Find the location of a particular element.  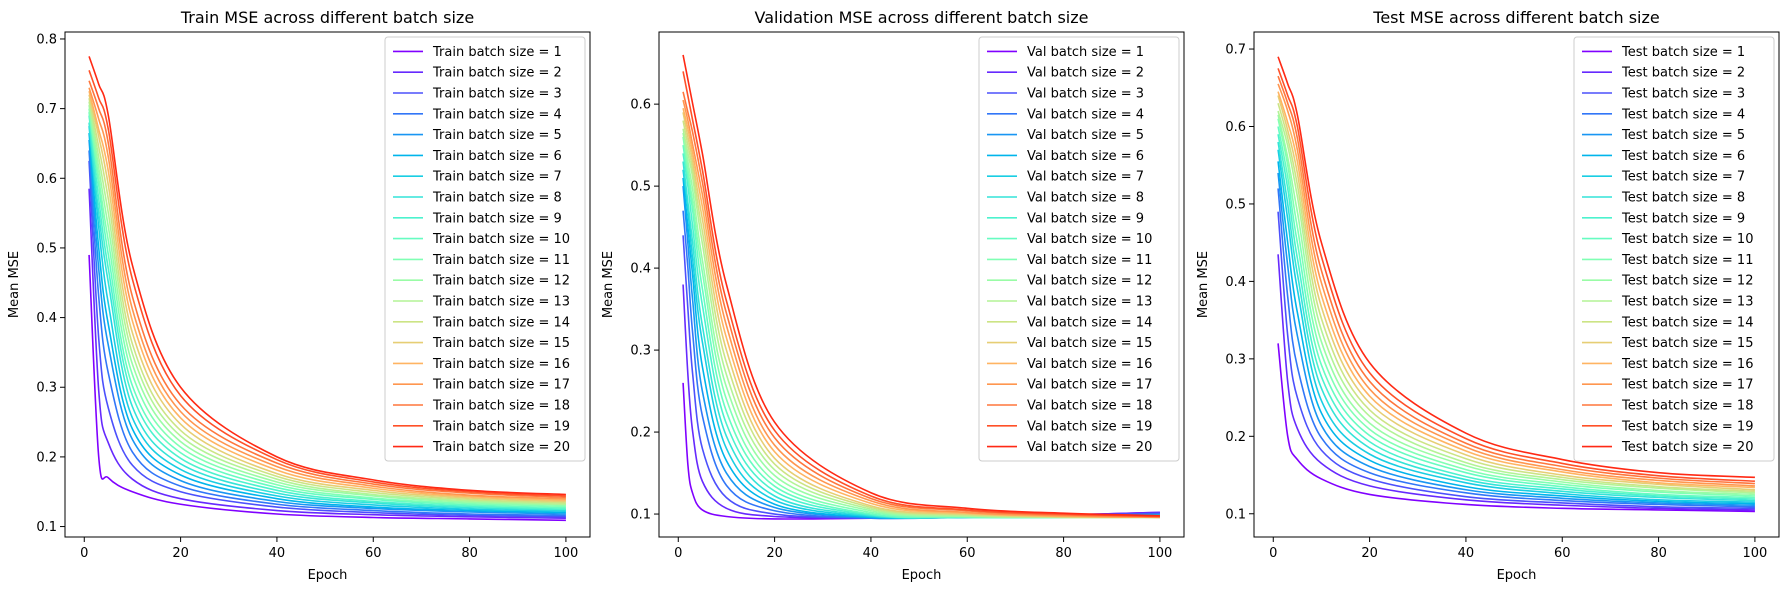

legend-entry: Train batch size = 5 is located at coordinates (497, 135).